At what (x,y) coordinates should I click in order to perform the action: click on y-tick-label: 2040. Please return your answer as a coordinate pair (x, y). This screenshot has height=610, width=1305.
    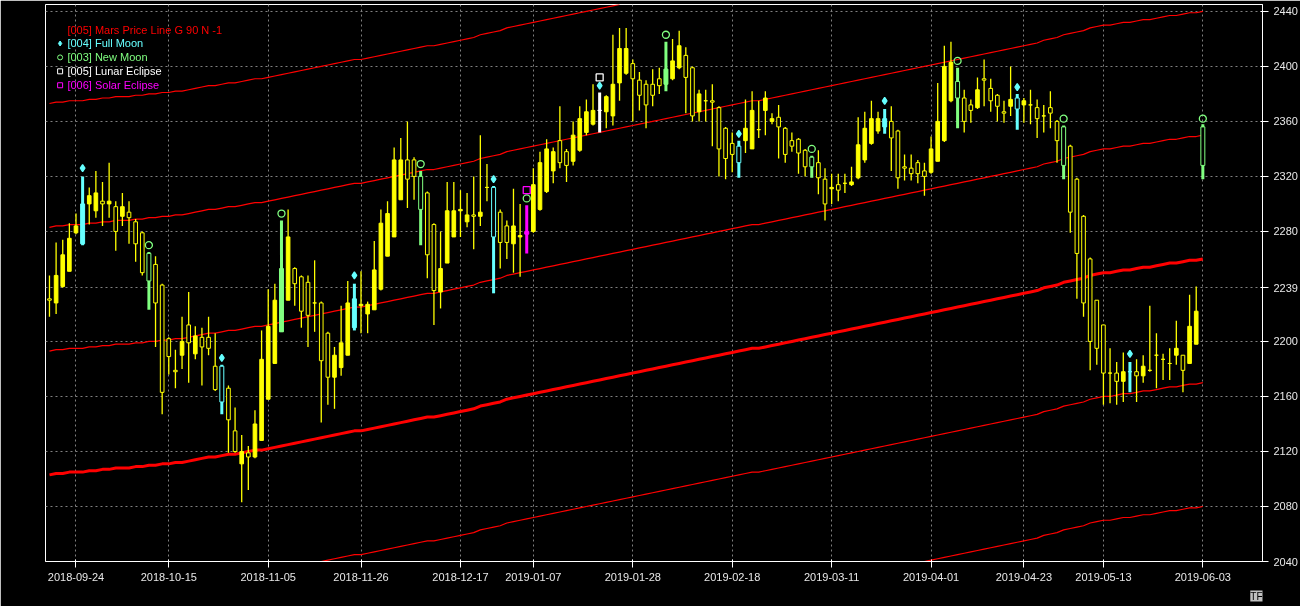
    Looking at the image, I should click on (1285, 561).